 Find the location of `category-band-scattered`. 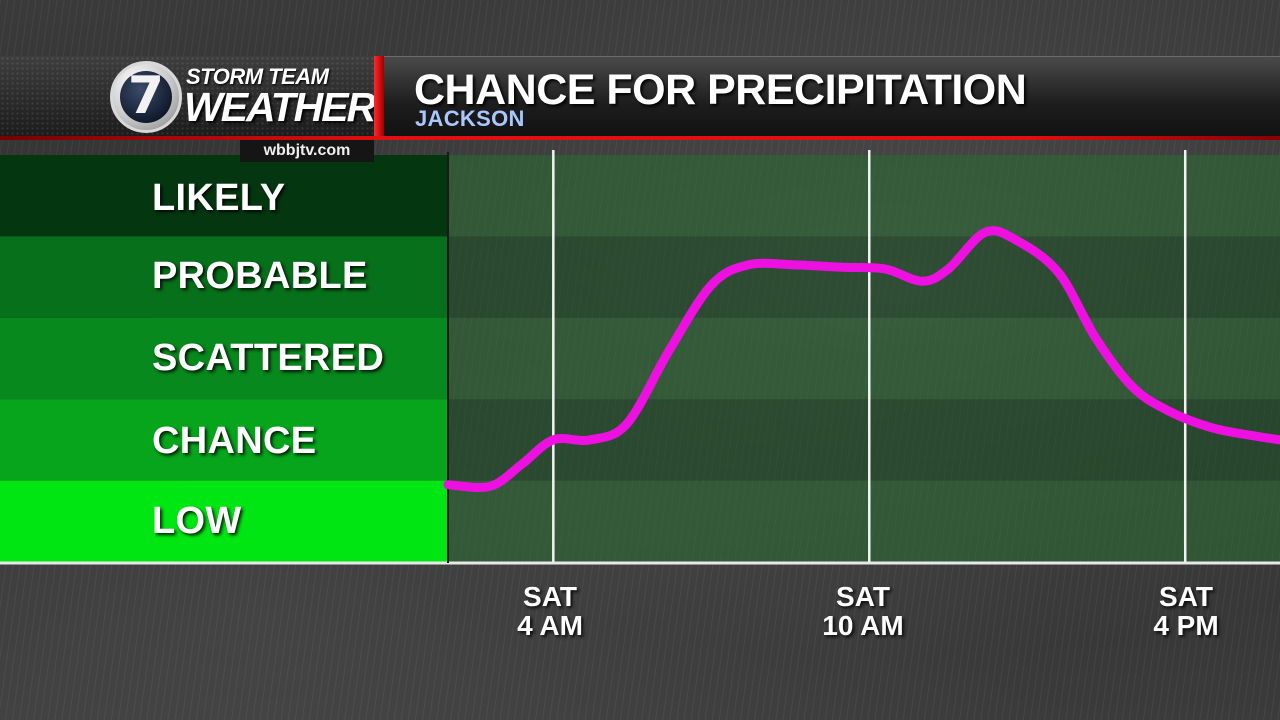

category-band-scattered is located at coordinates (224, 358).